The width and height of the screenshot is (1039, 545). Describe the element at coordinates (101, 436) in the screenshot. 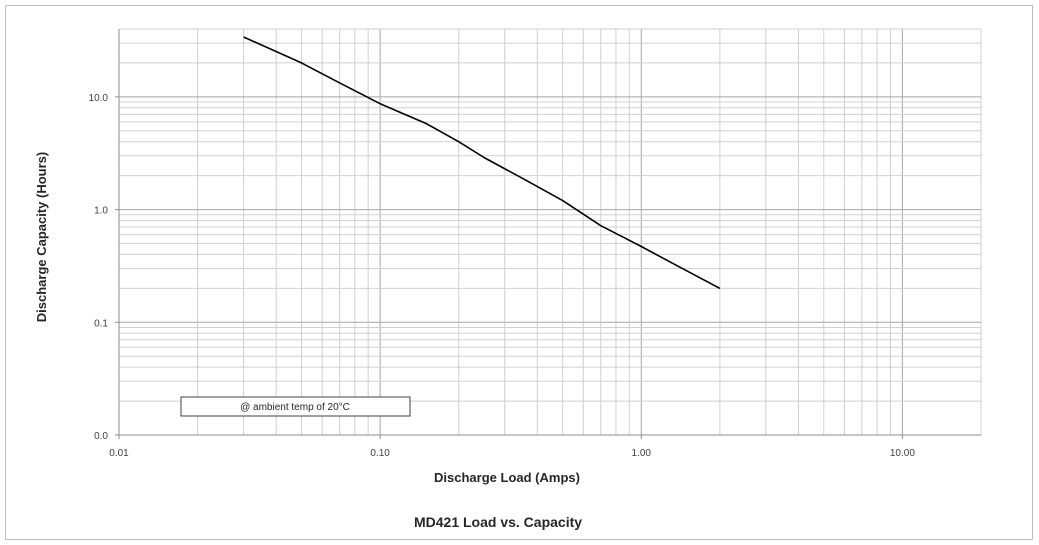

I see `y-tick-label: 0.0` at that location.